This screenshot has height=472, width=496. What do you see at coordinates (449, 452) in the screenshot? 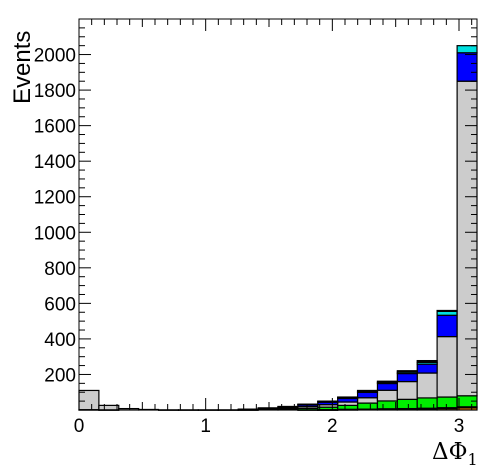
I see `x-axis-title-main: ΔΦ` at bounding box center [449, 452].